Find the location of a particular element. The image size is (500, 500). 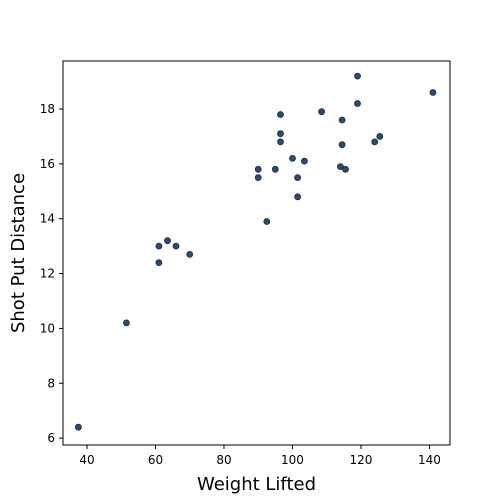

x-axis-label: Weight Lifted is located at coordinates (256, 484).